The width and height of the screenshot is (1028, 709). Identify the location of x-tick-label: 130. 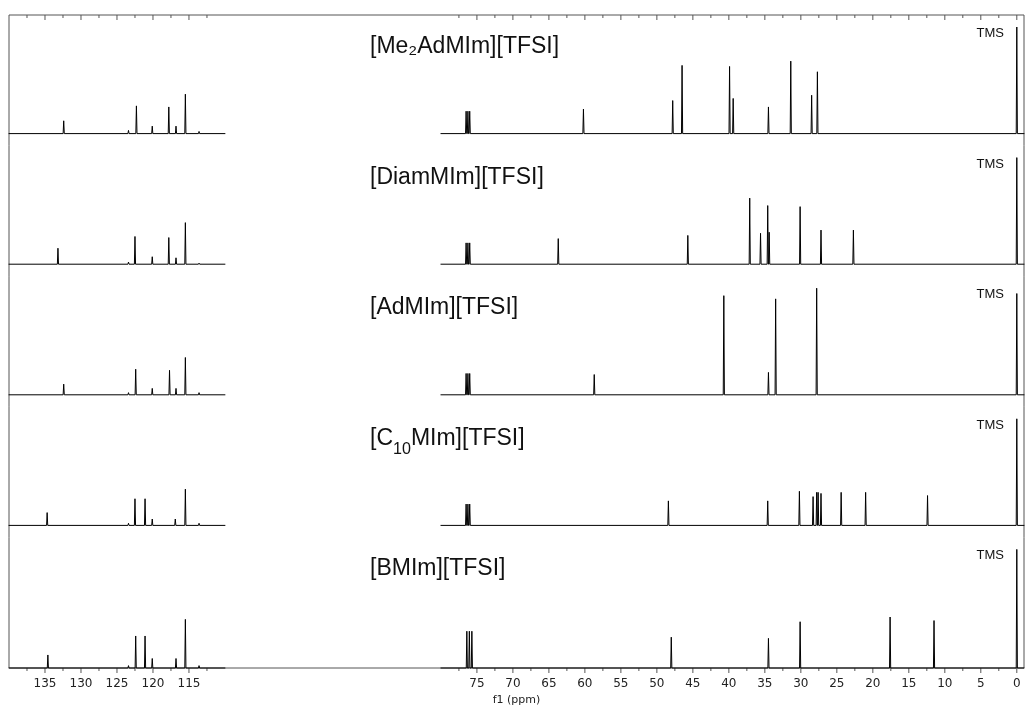
(81, 683).